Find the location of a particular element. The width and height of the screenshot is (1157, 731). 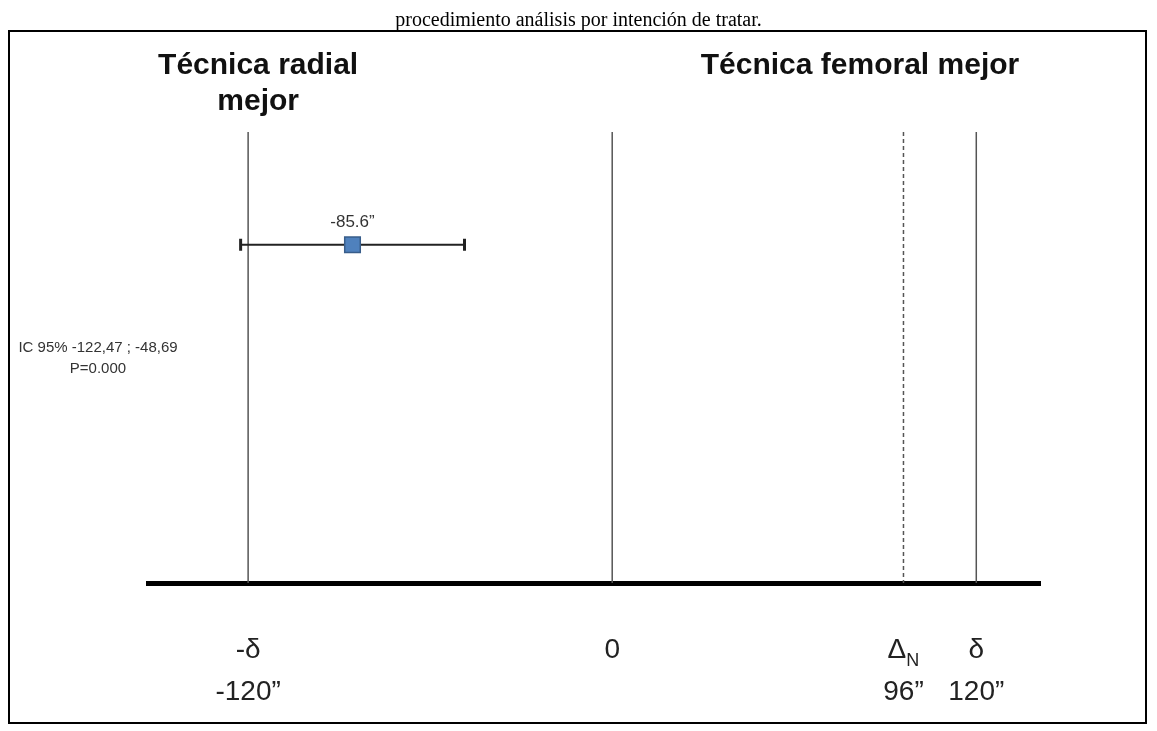

annotation: IC 95% -122,47 ; -48,69 P=0.000 is located at coordinates (98, 357).